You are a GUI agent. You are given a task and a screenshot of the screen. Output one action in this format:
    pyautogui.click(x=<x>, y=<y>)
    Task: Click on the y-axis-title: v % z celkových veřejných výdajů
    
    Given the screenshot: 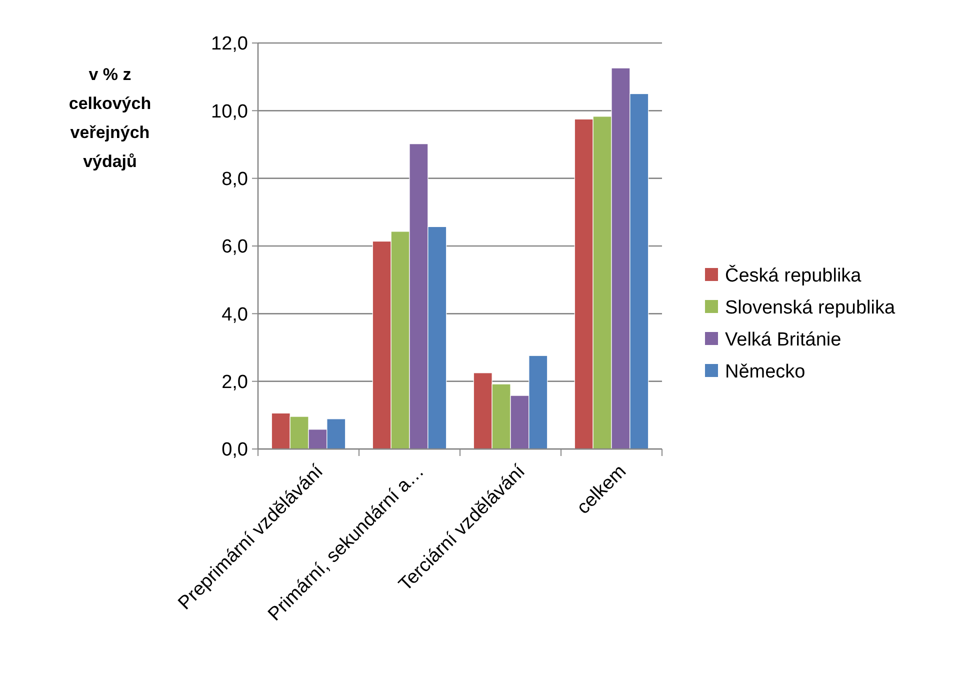 What is the action you would take?
    pyautogui.click(x=110, y=118)
    